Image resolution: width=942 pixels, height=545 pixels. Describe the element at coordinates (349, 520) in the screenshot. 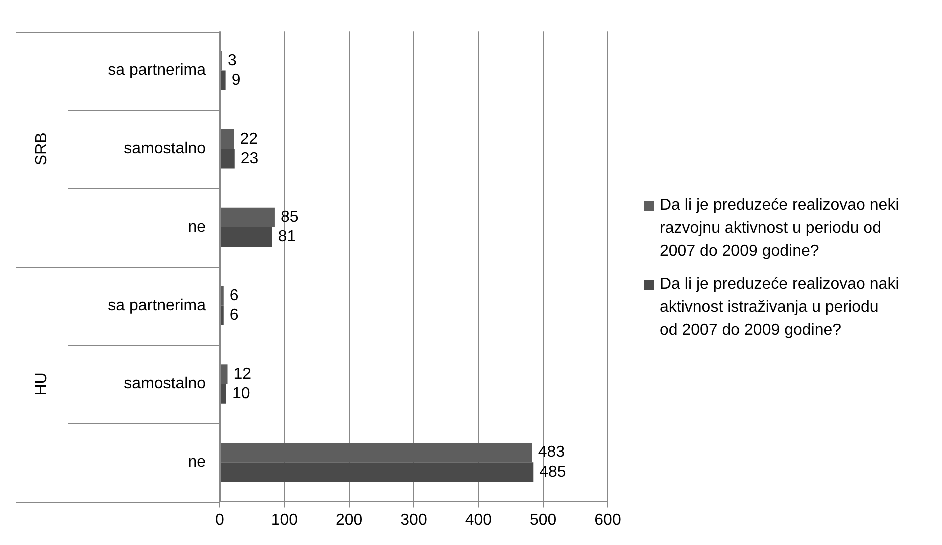

I see `x-tick-label: 200` at that location.